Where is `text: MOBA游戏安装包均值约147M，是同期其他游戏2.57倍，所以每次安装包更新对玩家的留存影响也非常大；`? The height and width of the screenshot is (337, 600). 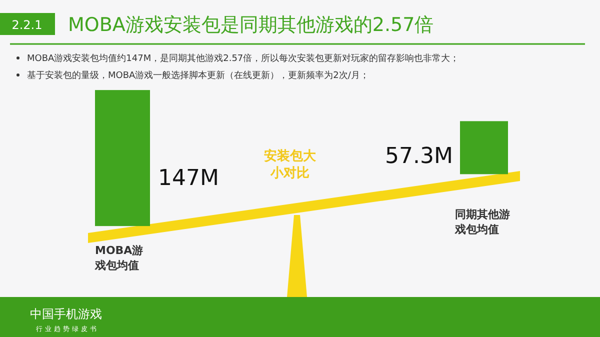
text: MOBA游戏安装包均值约147M，是同期其他游戏2.57倍，所以每次安装包更新对玩家的留存影响也非常大； is located at coordinates (243, 58).